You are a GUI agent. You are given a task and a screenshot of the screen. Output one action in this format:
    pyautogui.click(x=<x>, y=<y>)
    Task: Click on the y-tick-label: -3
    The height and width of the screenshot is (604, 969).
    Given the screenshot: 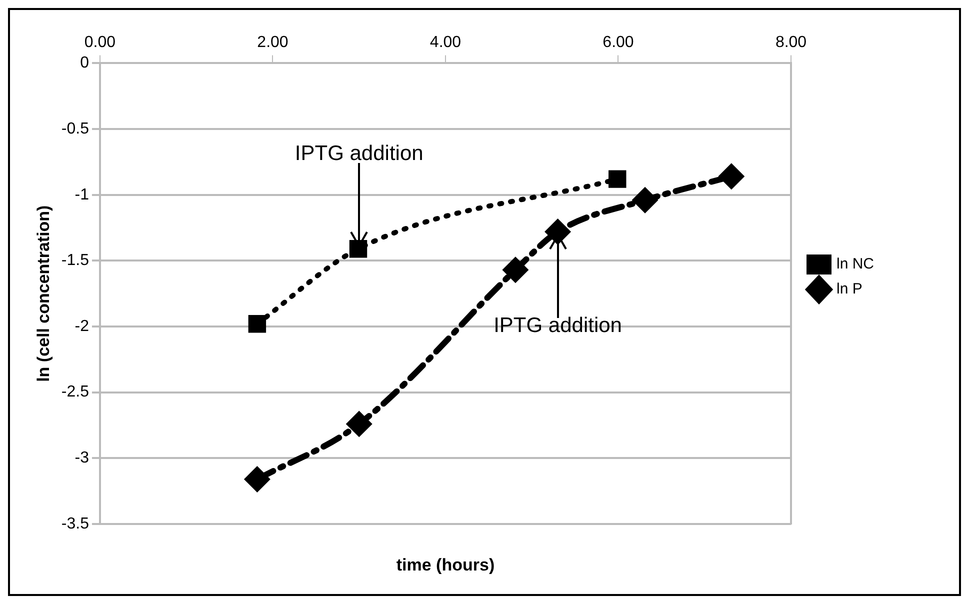 What is the action you would take?
    pyautogui.click(x=82, y=458)
    